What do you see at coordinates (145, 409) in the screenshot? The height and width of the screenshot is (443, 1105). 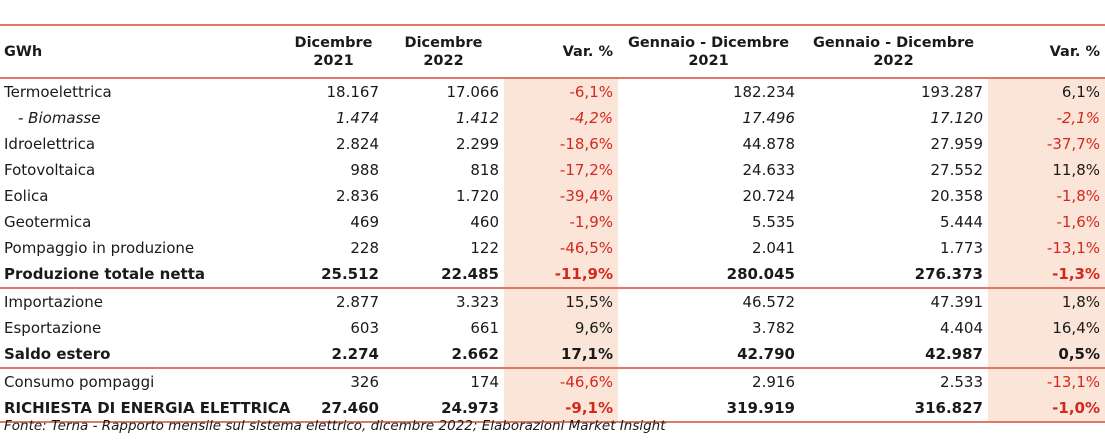 I see `row-label: RICHIESTA DI ENERGIA ELETTRICA` at bounding box center [145, 409].